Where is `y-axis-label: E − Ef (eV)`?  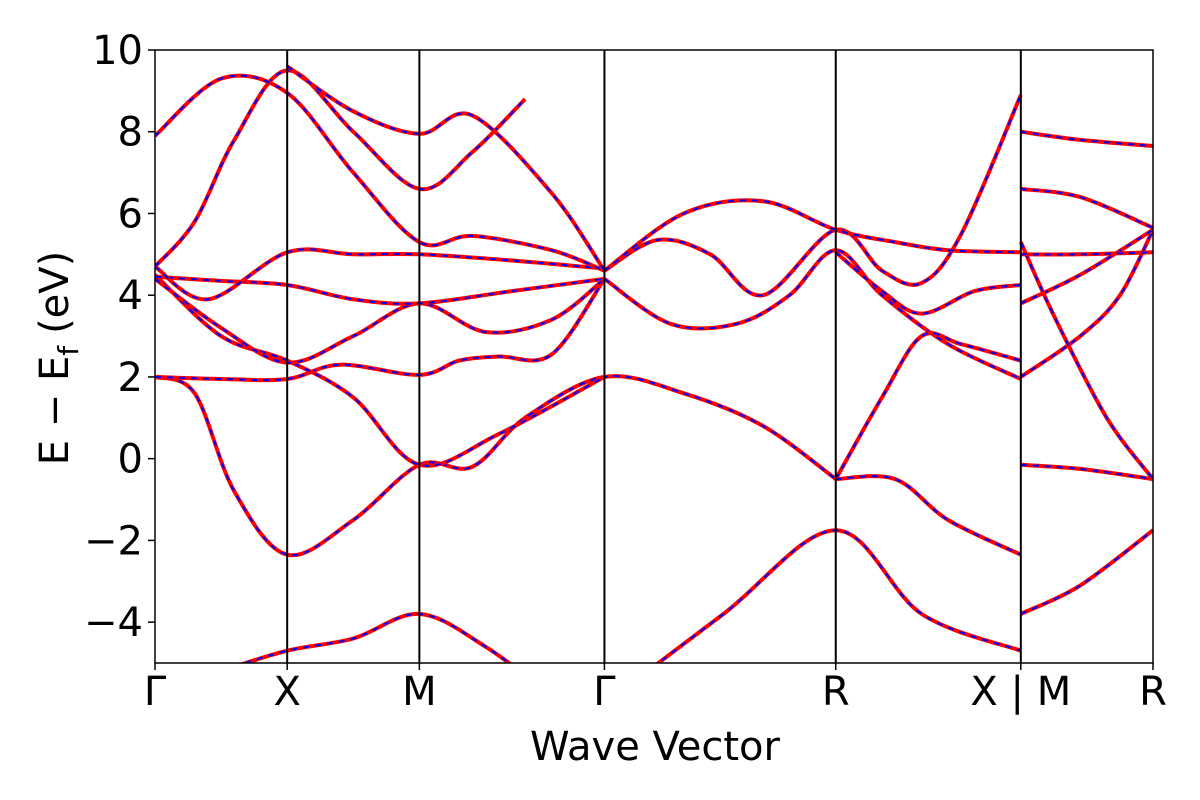
y-axis-label: E − Ef (eV) is located at coordinates (58, 358).